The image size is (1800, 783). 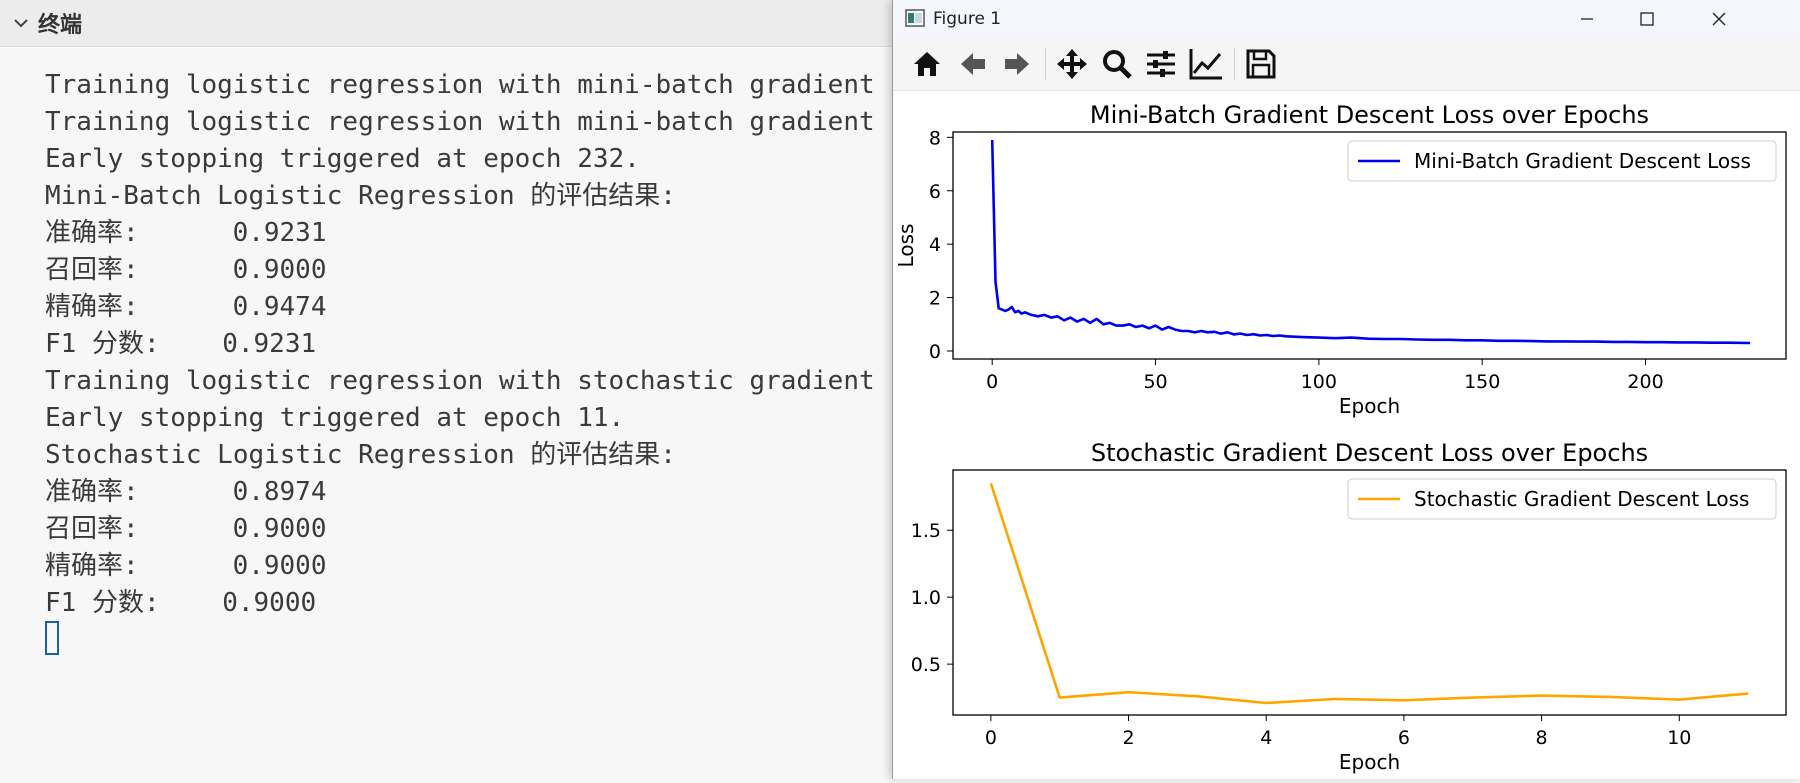 I want to click on y-tick-label: 0, so click(x=935, y=352).